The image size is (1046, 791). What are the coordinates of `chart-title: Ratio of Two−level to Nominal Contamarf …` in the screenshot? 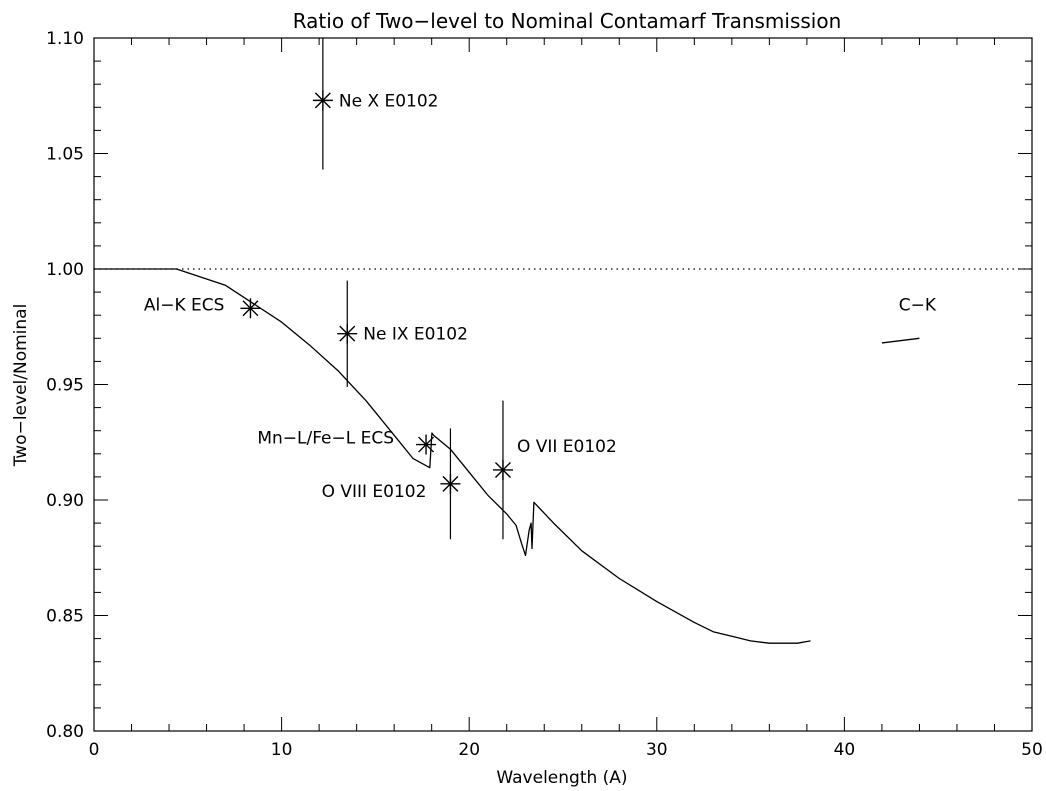 It's located at (567, 21).